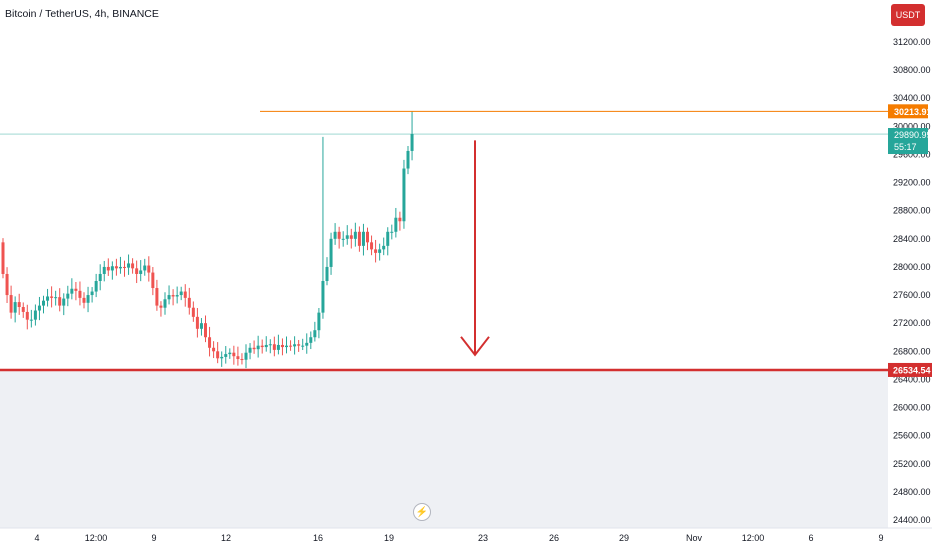 The image size is (932, 550). Describe the element at coordinates (36, 538) in the screenshot. I see `x-tick-label: 4` at that location.